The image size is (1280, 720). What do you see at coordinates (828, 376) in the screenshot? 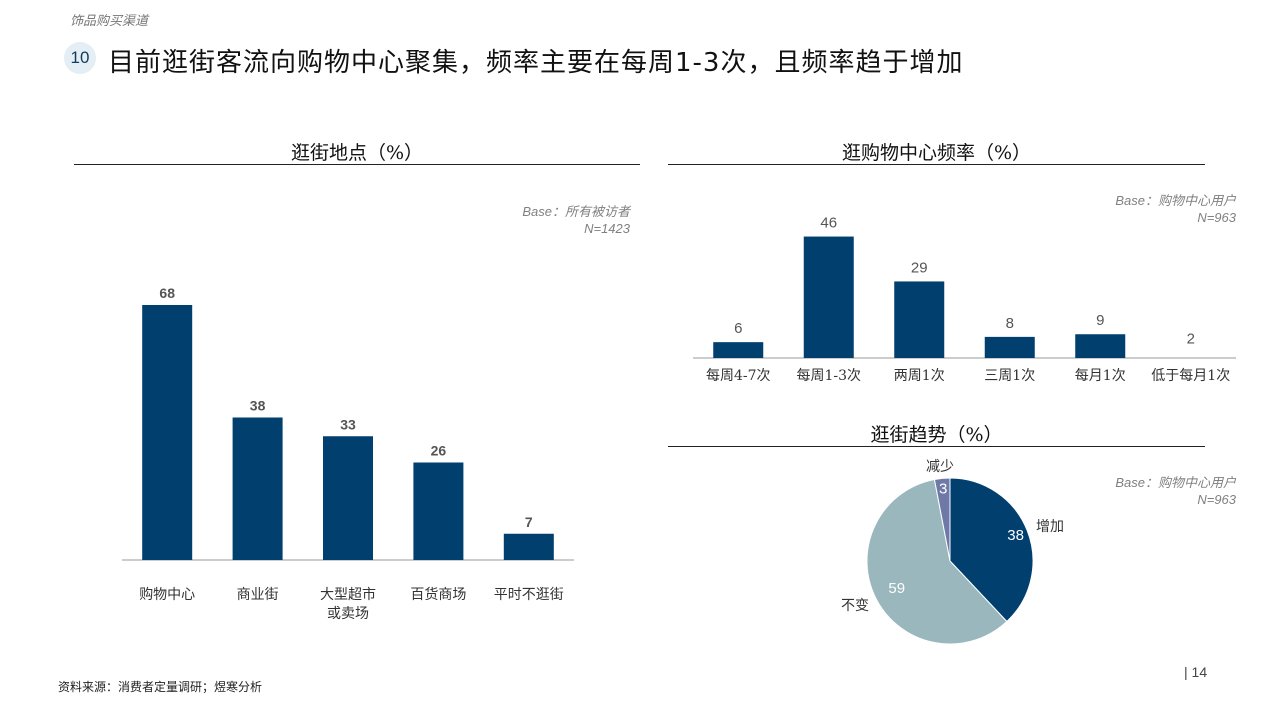
I see `chart2-category-label: 每周1-3次` at bounding box center [828, 376].